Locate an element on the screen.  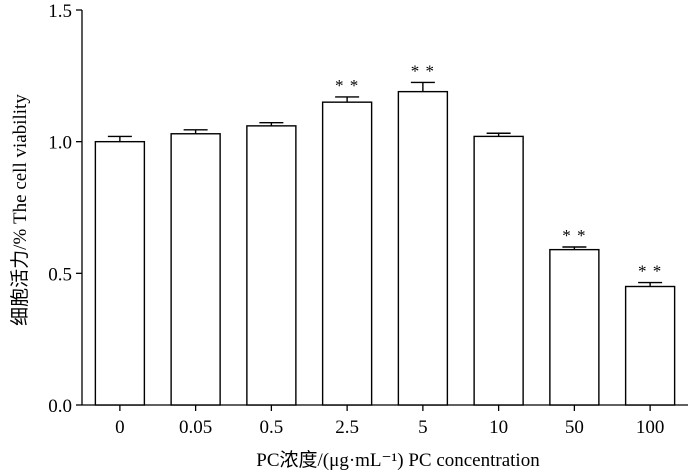
y-tick-label: 0.0 is located at coordinates (60, 406).